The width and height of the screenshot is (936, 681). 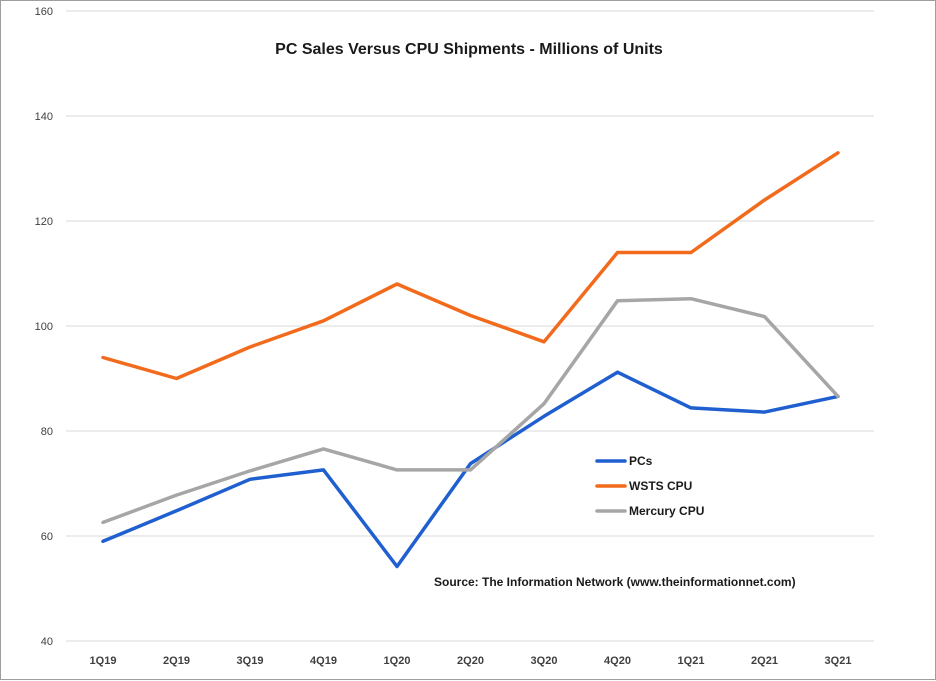 I want to click on x-tick-label: 2Q21, so click(x=764, y=661).